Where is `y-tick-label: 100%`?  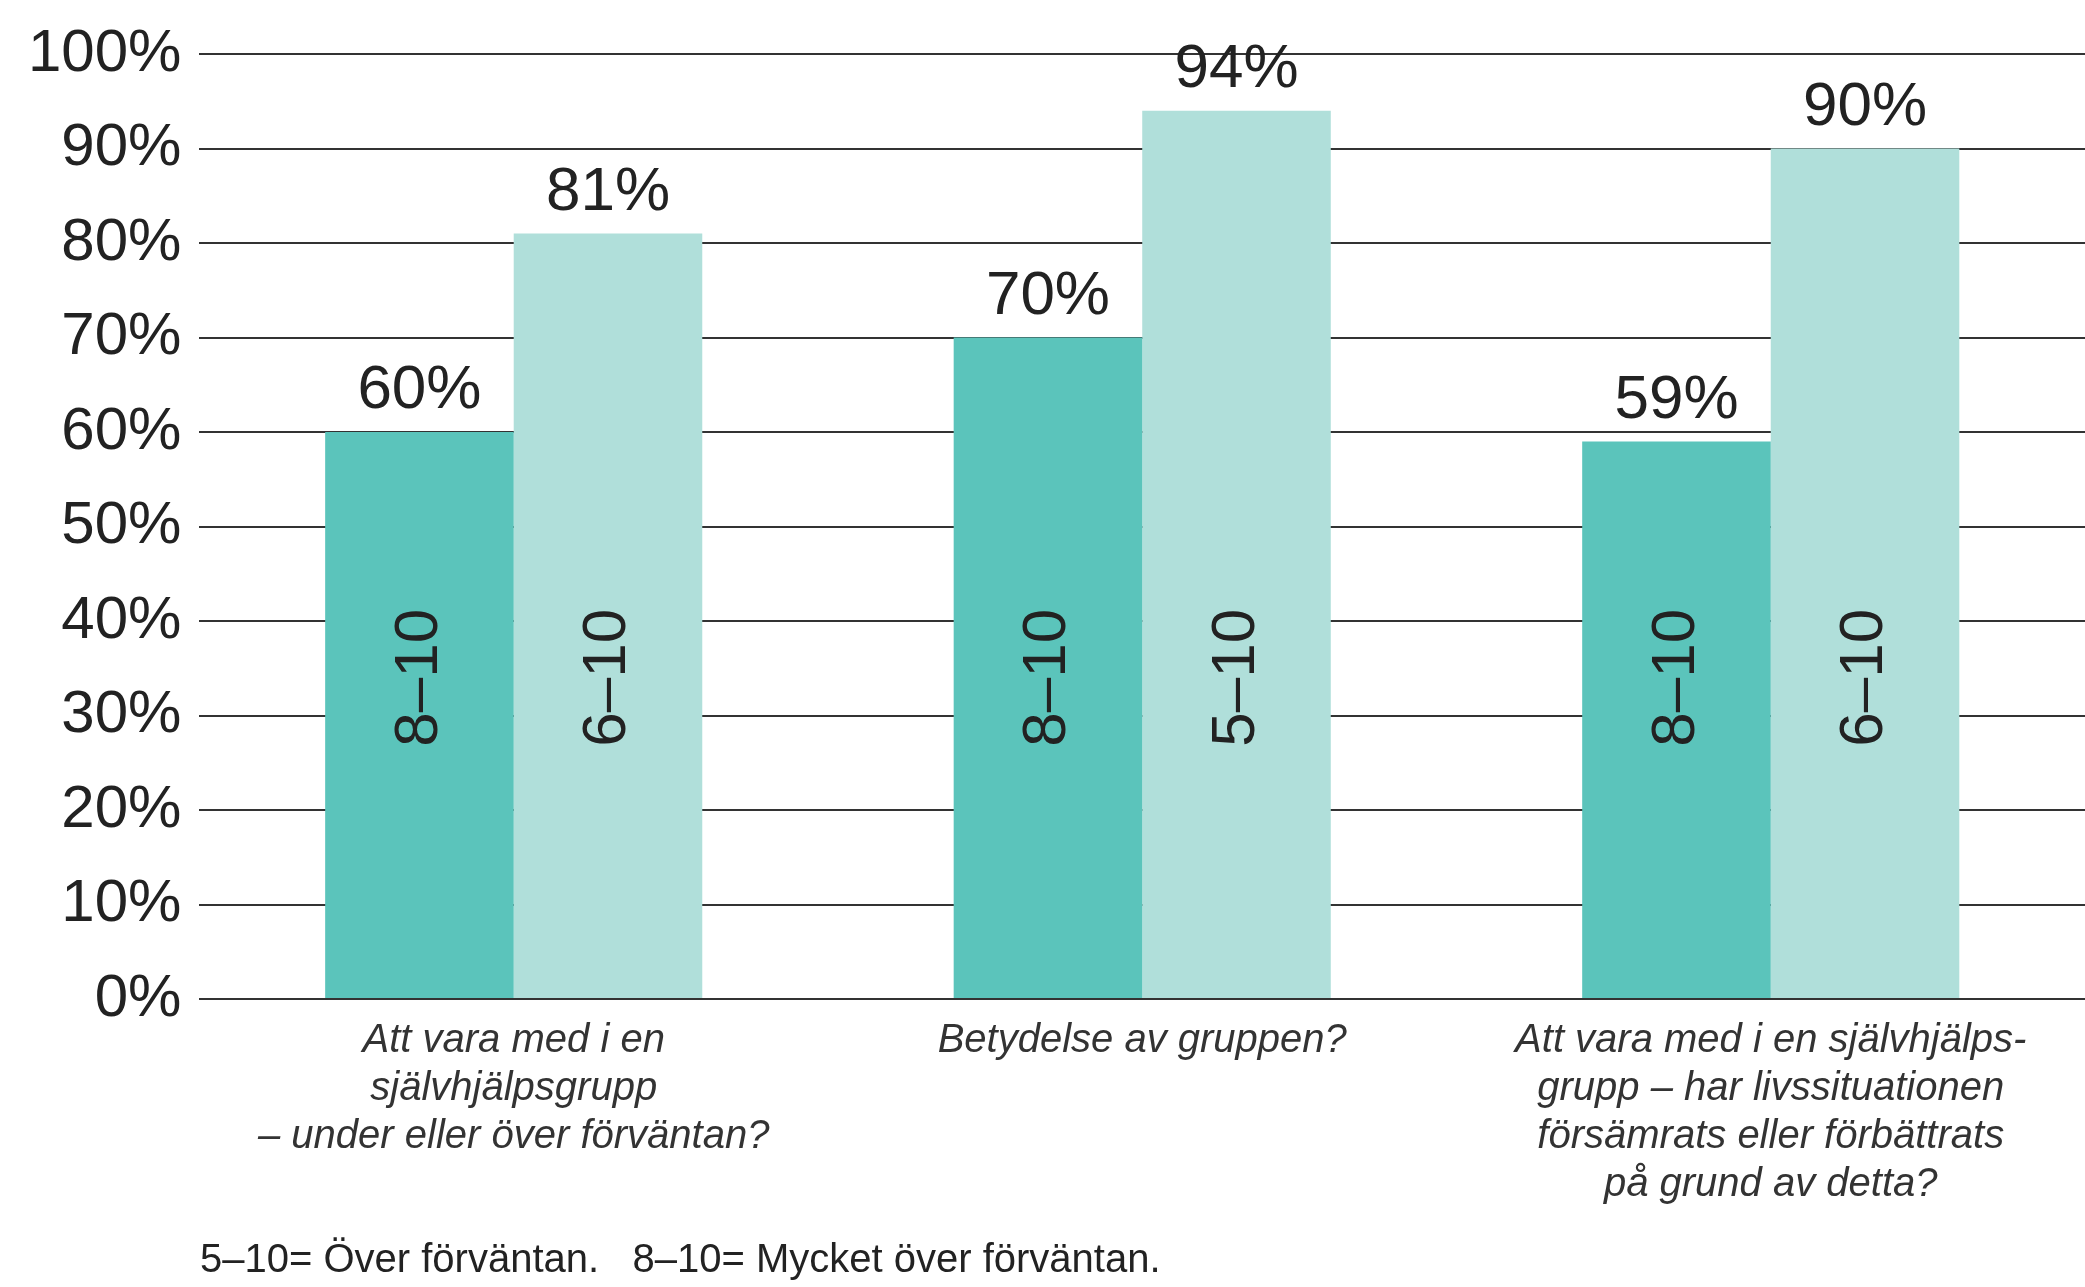 y-tick-label: 100% is located at coordinates (104, 50).